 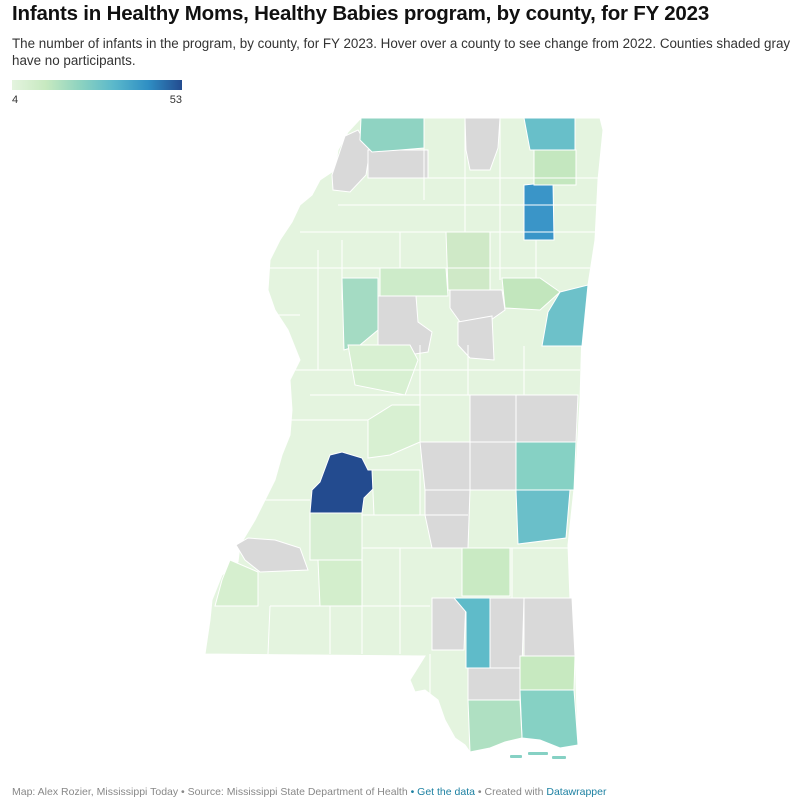 I want to click on county-wilkinson-copiah, so click(x=340, y=583).